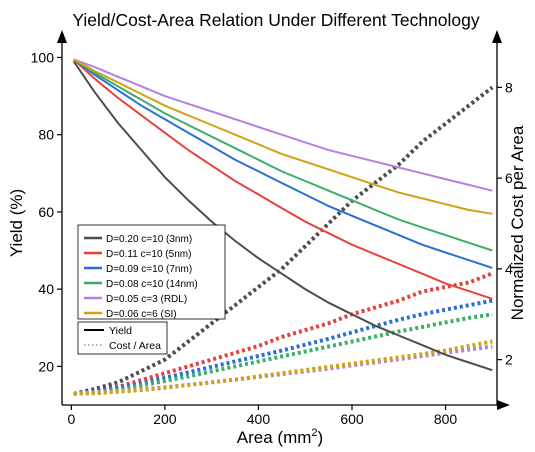 This screenshot has height=452, width=535. I want to click on x-axis-arrow-icon, so click(503, 405).